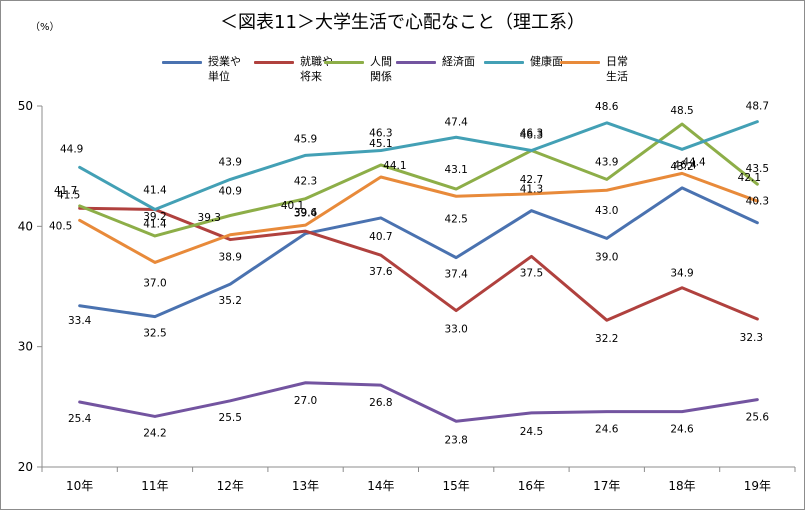  Describe the element at coordinates (209, 218) in the screenshot. I see `data-label: 39.3` at that location.